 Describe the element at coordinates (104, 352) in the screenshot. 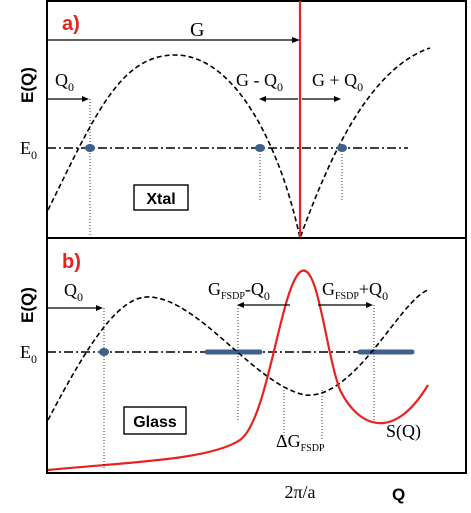

I see `panel-b-dot-q0` at that location.